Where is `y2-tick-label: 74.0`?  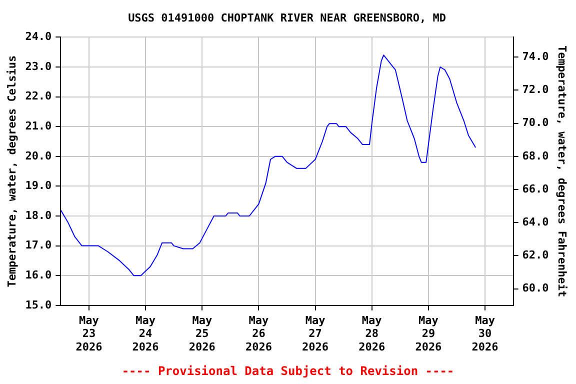
y2-tick-label: 74.0 is located at coordinates (535, 56).